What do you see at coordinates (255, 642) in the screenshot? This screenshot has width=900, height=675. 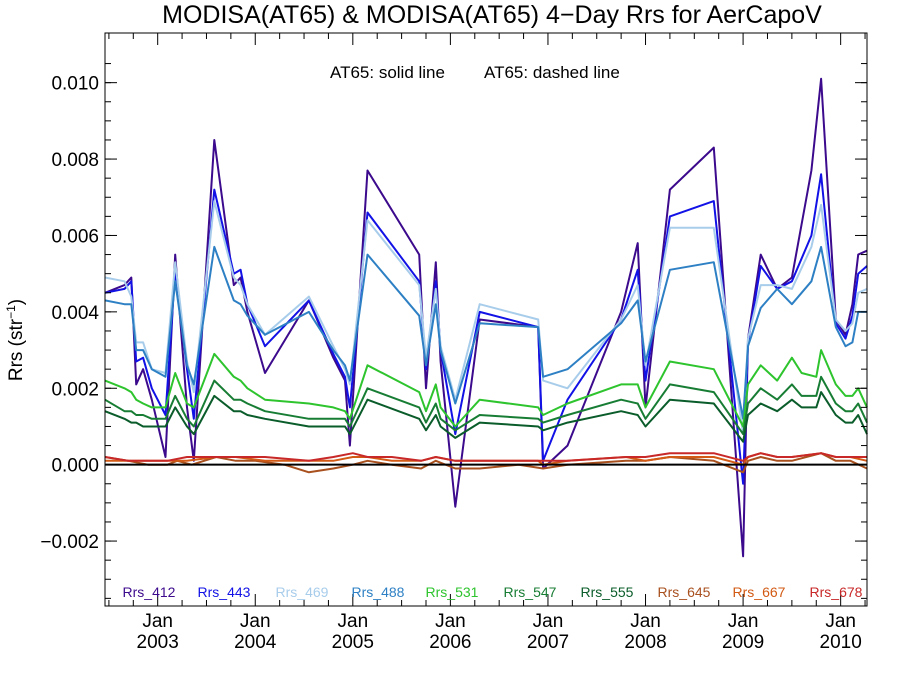 I see `x-tick-label-year: 2004` at bounding box center [255, 642].